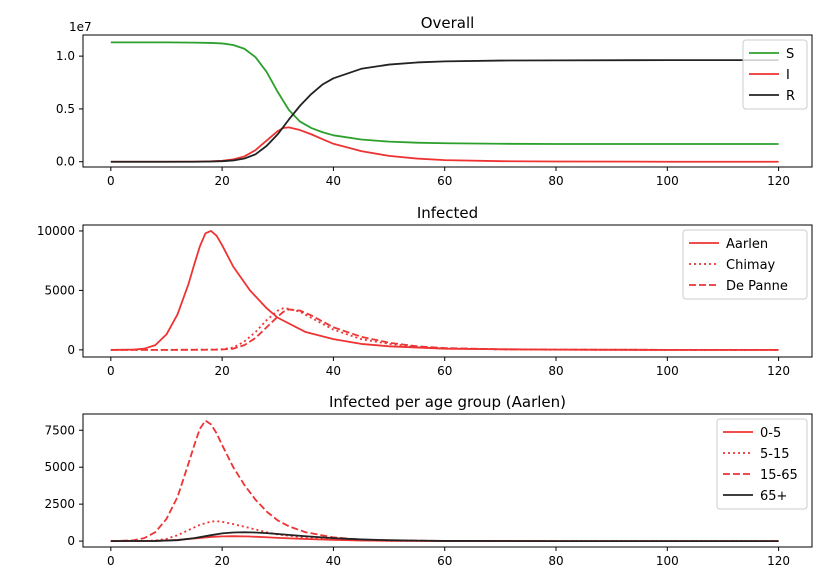 The image size is (830, 585). I want to click on legend-label-aarlen: Aarlen, so click(747, 244).